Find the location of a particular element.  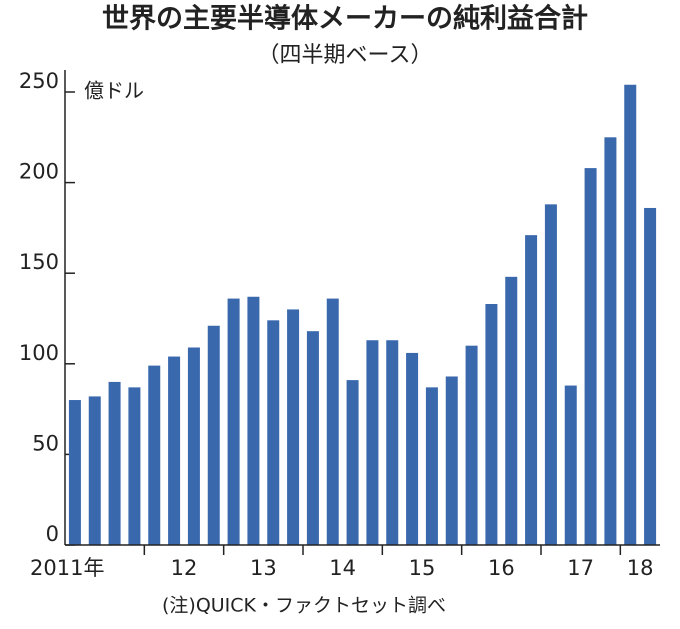

x-tick-label: 17 is located at coordinates (580, 568).